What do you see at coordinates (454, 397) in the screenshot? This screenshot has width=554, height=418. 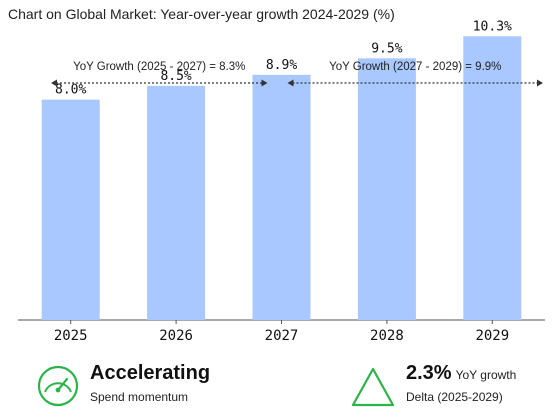 I see `delta-caption: Delta (2025-2029)` at bounding box center [454, 397].